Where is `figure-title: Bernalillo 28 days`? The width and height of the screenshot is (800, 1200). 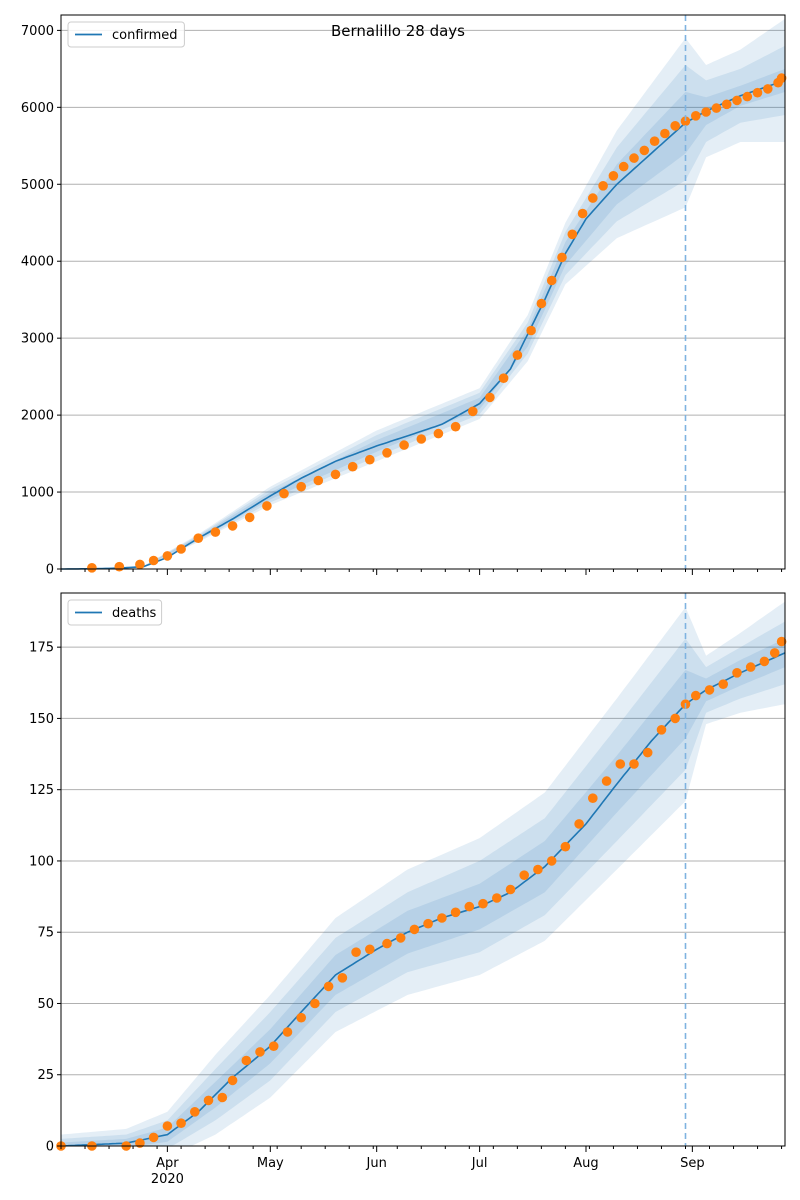 figure-title: Bernalillo 28 days is located at coordinates (398, 31).